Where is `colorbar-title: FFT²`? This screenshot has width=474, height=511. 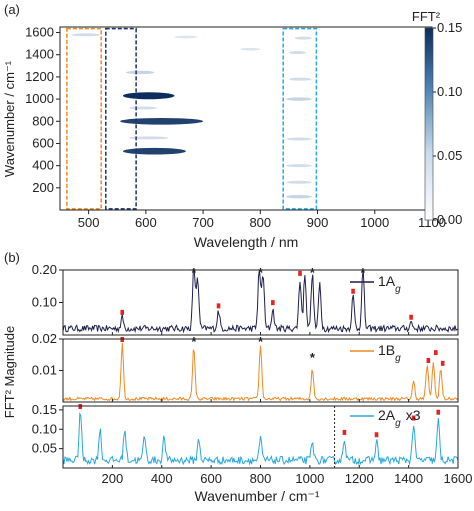 colorbar-title: FFT² is located at coordinates (426, 16).